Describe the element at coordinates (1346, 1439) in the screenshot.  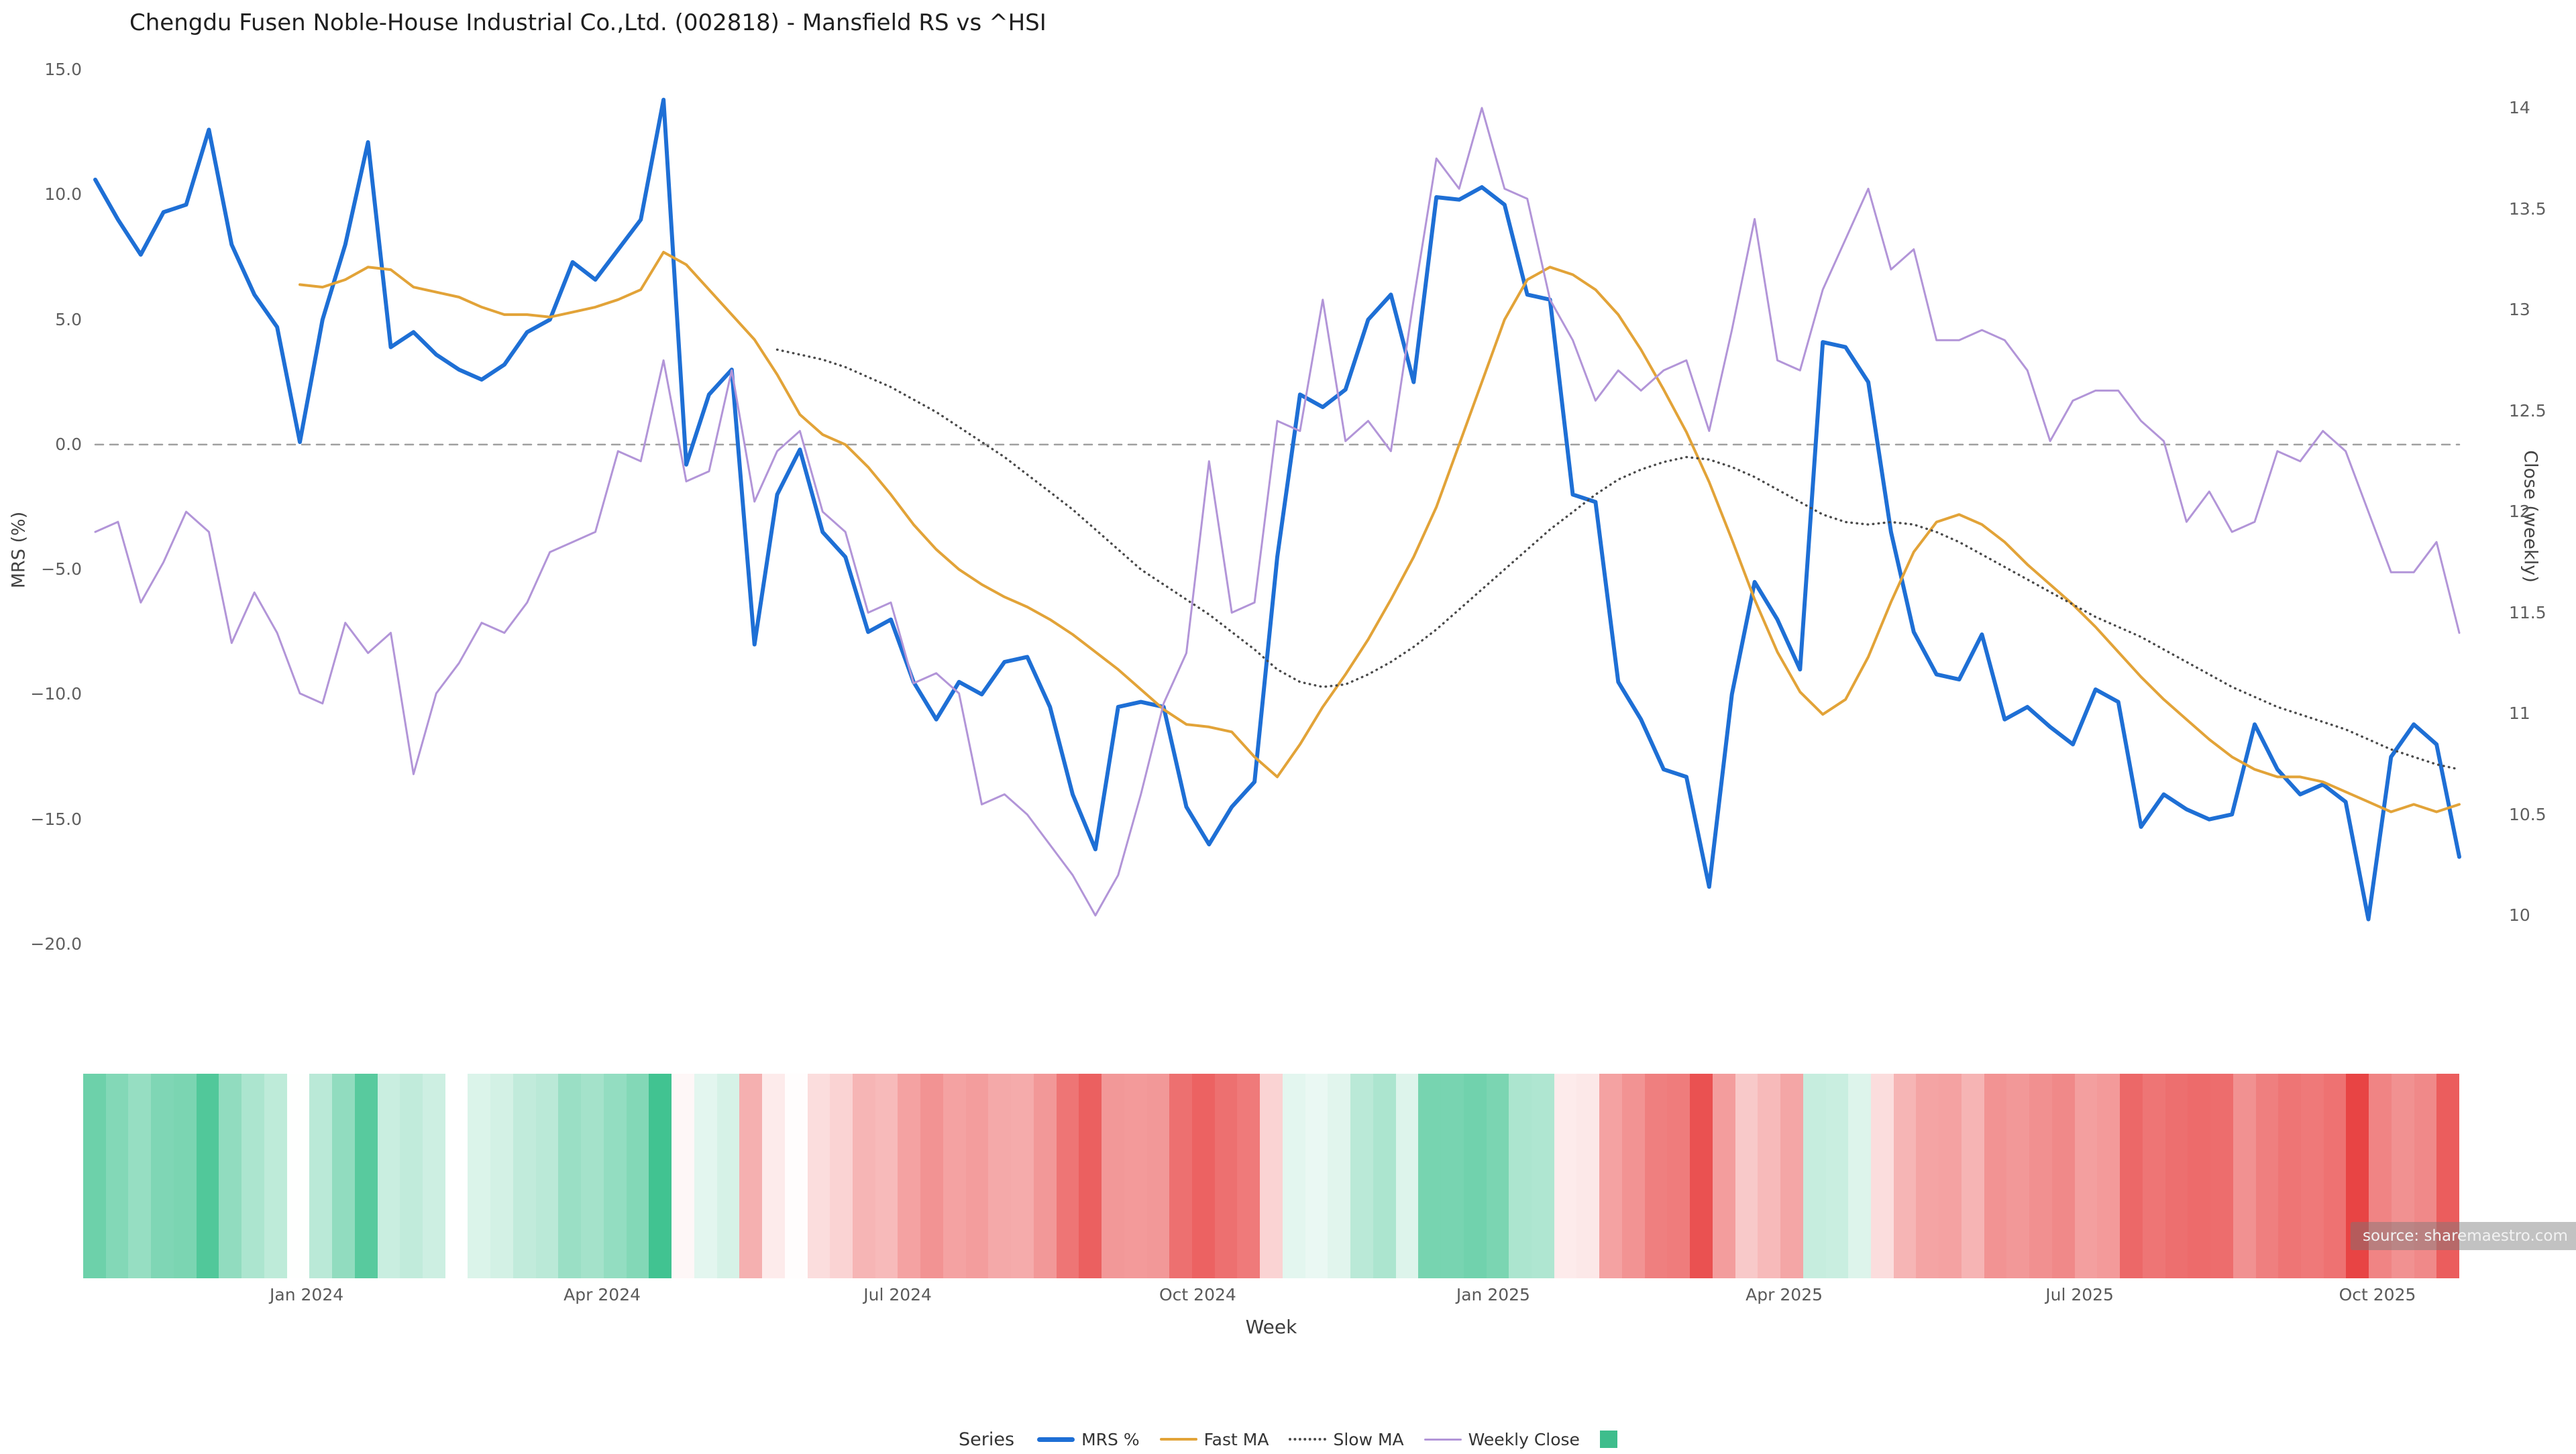
I see `legend-entry: Slow MA` at that location.